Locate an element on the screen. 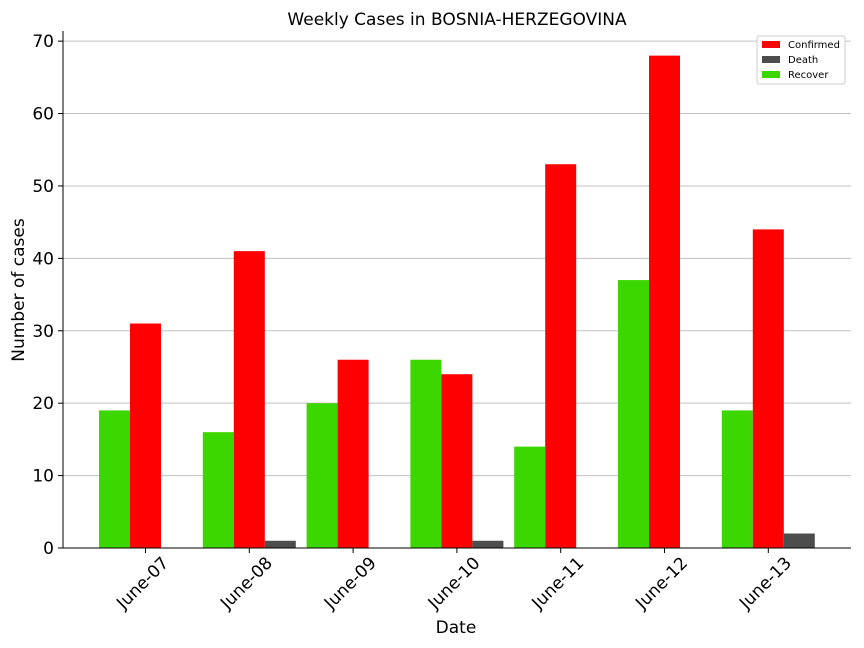  legend-label-death: Death is located at coordinates (803, 60).